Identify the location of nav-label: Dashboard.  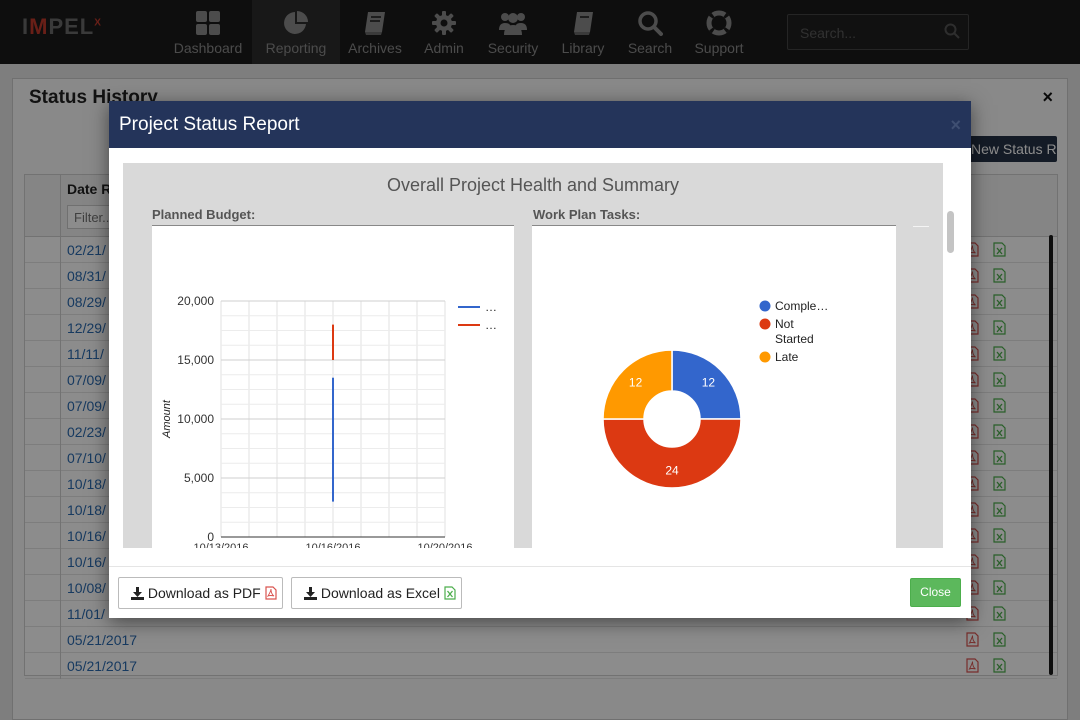
(208, 48).